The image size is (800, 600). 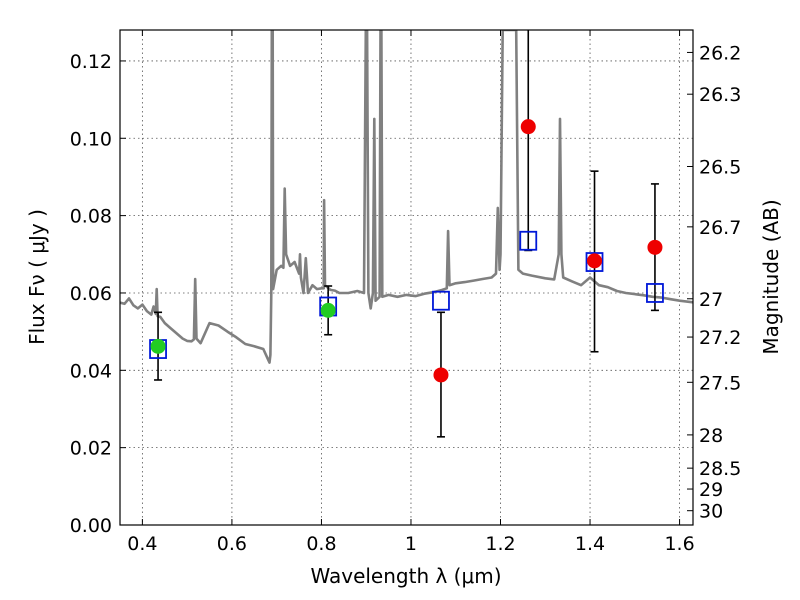 What do you see at coordinates (711, 490) in the screenshot?
I see `magnitude-tick-label: 29` at bounding box center [711, 490].